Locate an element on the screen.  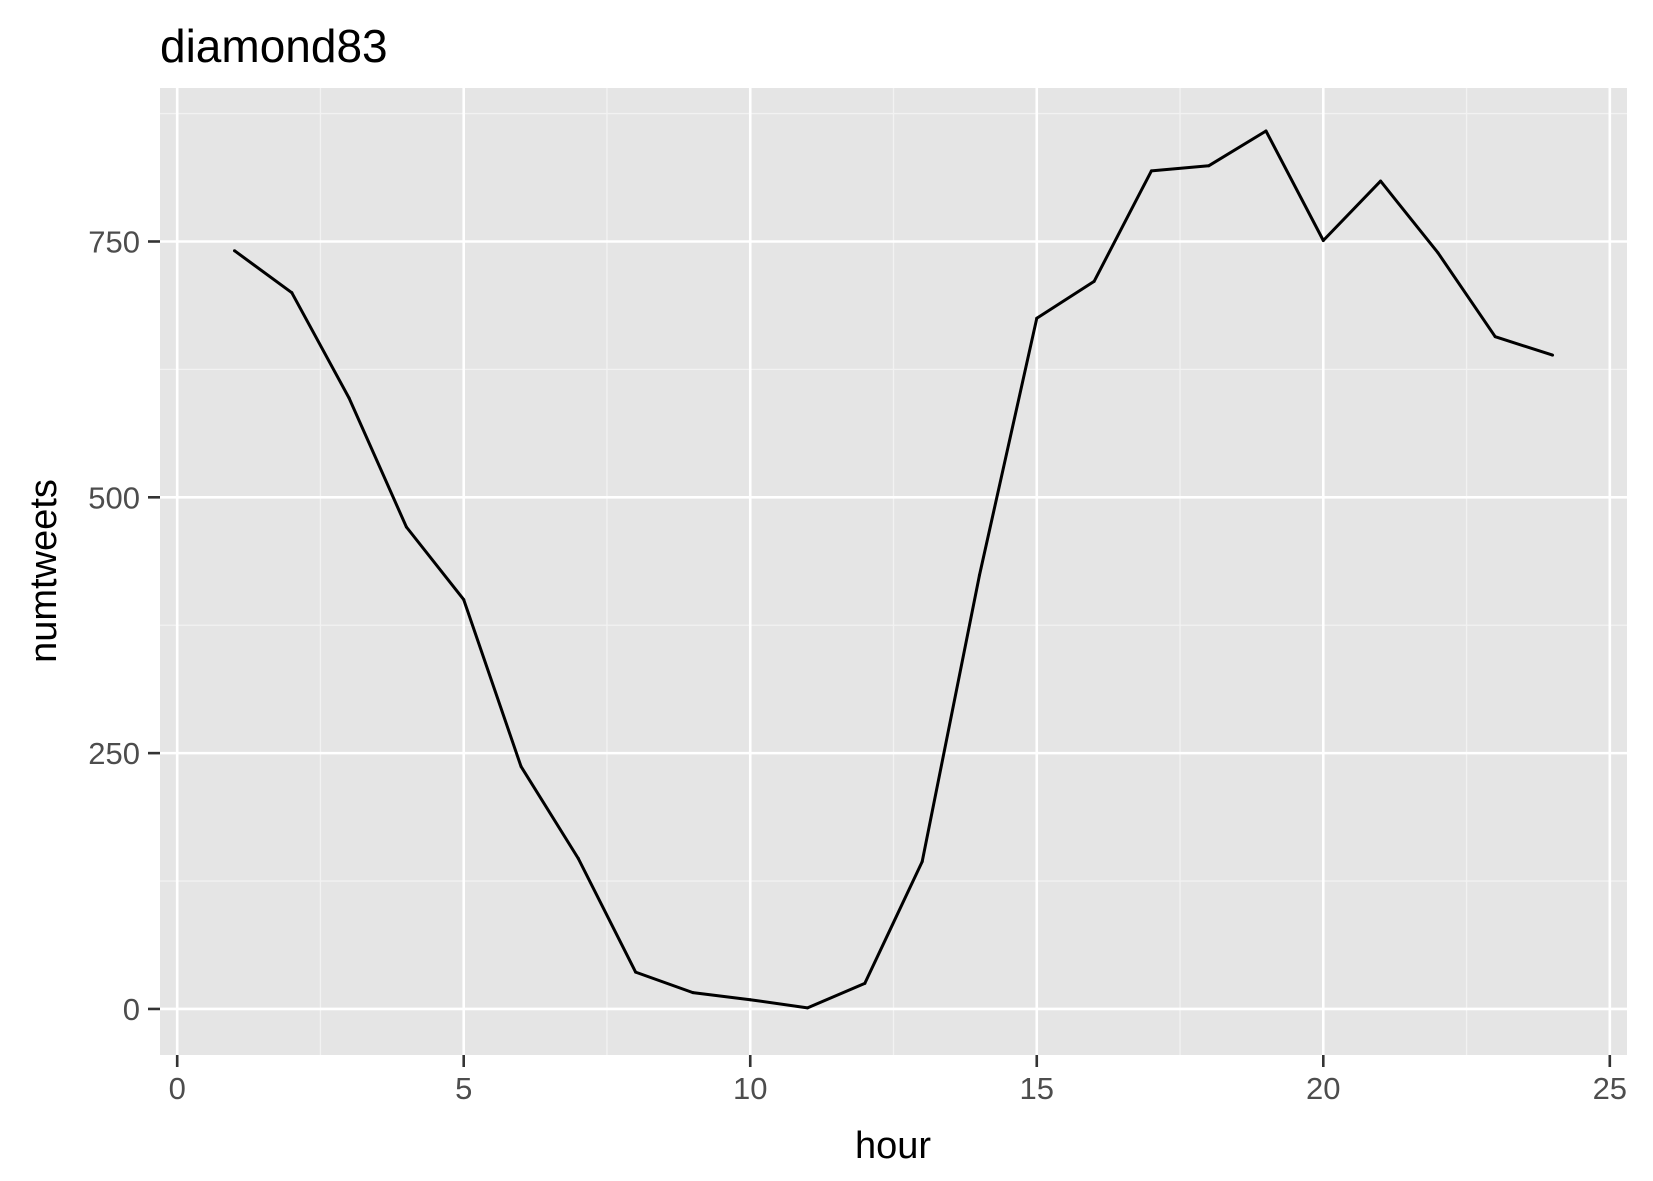
y-tick-label: 250 is located at coordinates (114, 753).